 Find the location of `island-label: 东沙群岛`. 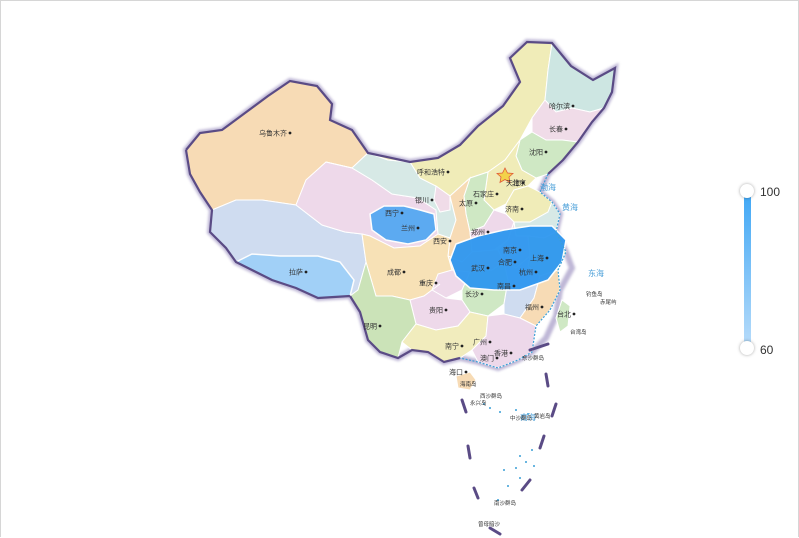

island-label: 东沙群岛 is located at coordinates (533, 358).